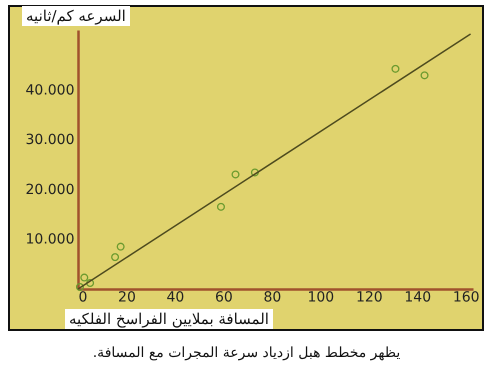  Describe the element at coordinates (175, 298) in the screenshot. I see `x-tick-label: 40` at that location.